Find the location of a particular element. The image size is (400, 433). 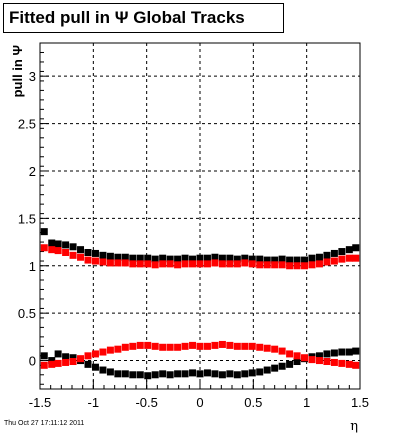

x-tick-label: 0 is located at coordinates (199, 402).